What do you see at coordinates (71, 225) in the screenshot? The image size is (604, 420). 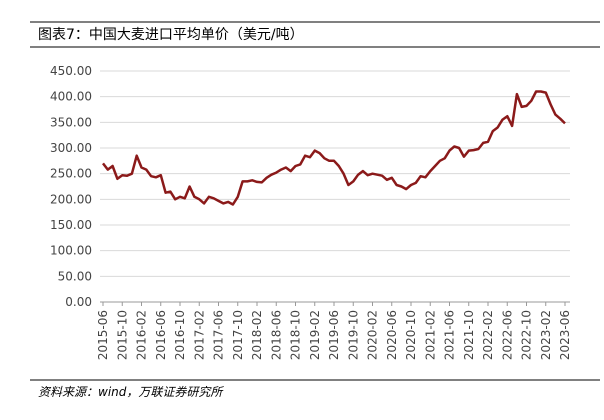 I see `y-tick-label: 150.00` at bounding box center [71, 225].